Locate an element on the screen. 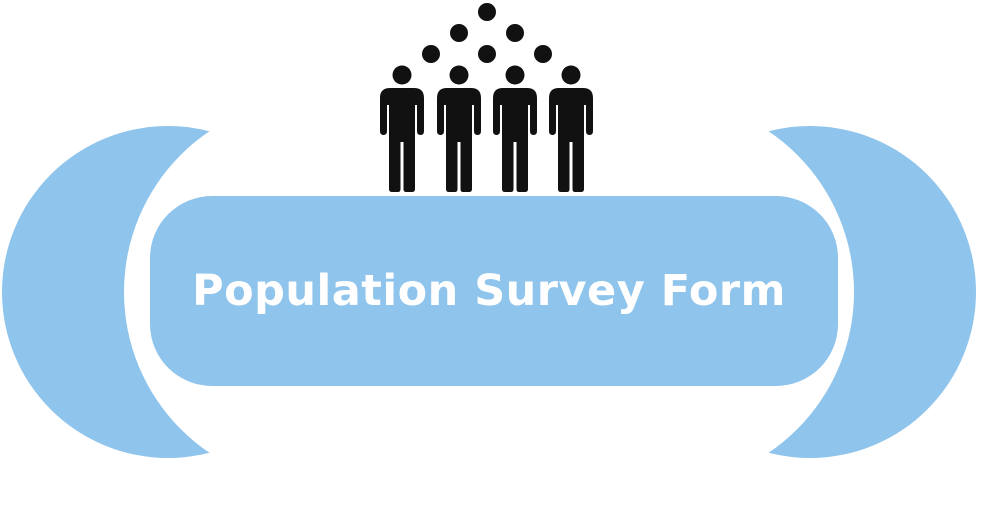 The image size is (988, 528). banner-title: Population Survey Form is located at coordinates (489, 291).